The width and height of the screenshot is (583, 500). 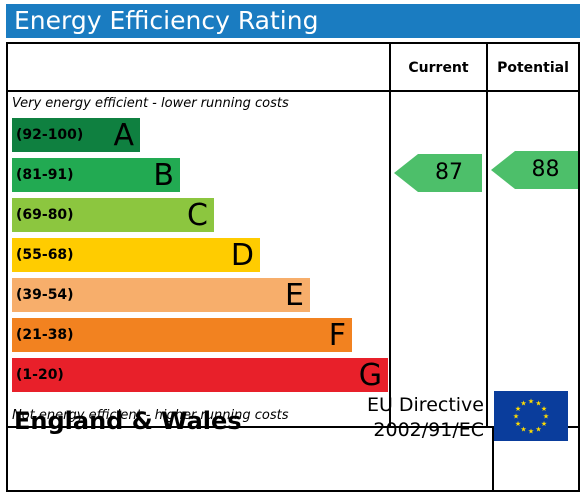 I want to click on directive-line-1: EU Directive, so click(x=425, y=405).